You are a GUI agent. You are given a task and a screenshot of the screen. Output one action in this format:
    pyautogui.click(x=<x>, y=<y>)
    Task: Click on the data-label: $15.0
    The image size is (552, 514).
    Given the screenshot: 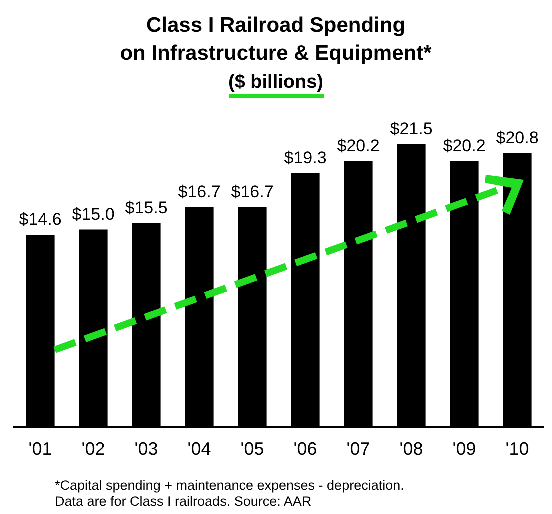 What is the action you would take?
    pyautogui.click(x=93, y=214)
    